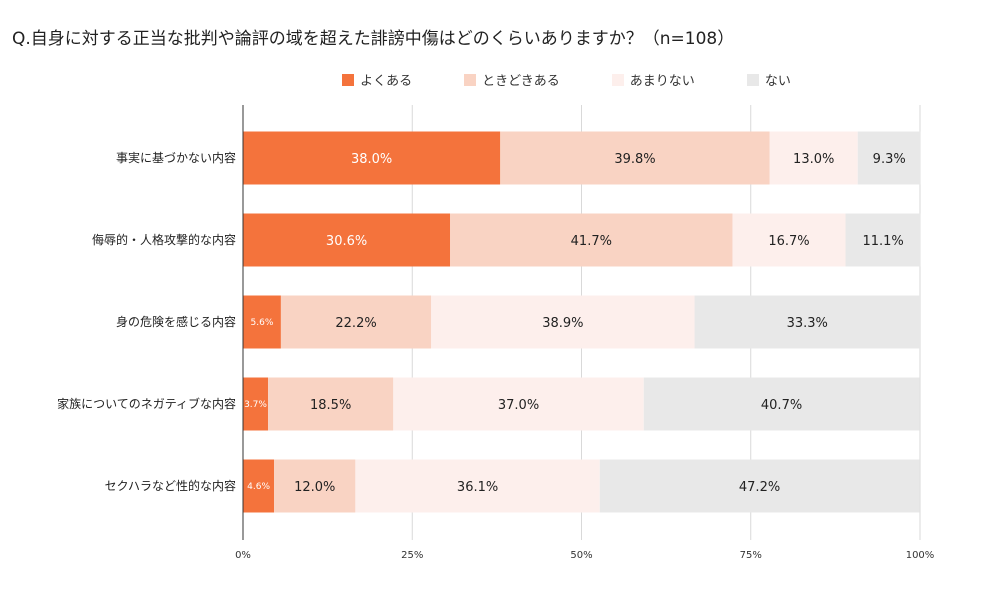  I want to click on data-label: 40.7%, so click(781, 405).